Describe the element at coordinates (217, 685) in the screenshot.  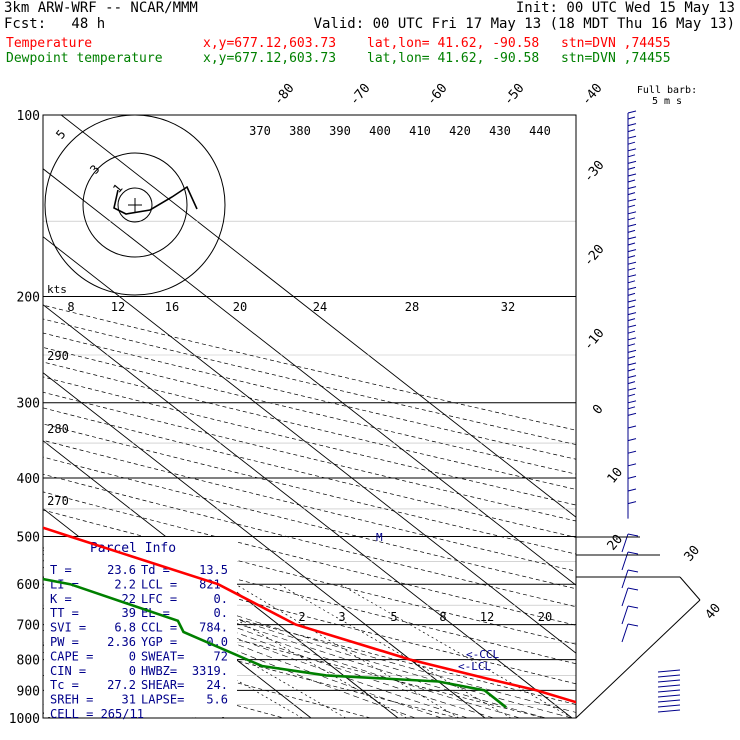
I see `parcel-row-value: 24.` at that location.